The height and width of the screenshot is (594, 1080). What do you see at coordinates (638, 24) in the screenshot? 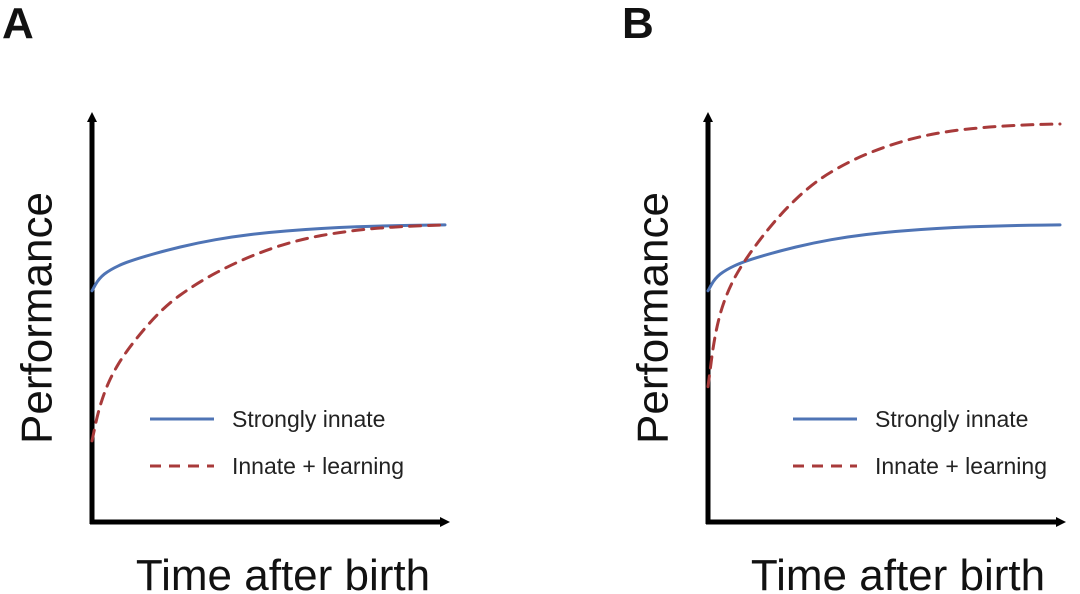
I see `panel-label: B` at bounding box center [638, 24].